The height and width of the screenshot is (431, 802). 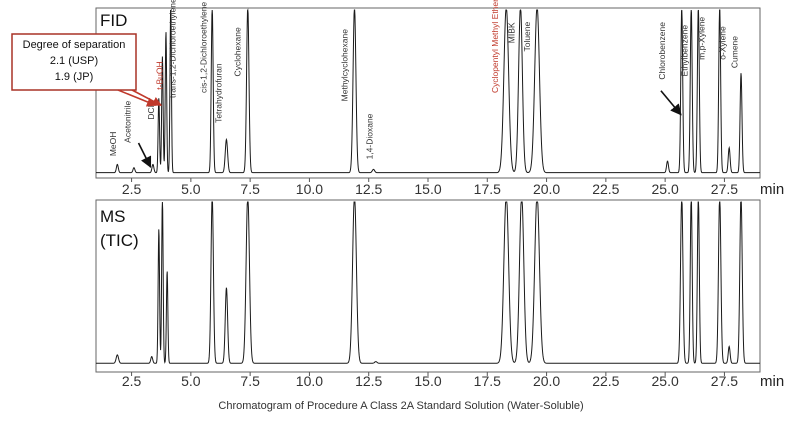 I want to click on peak-label: MeOH, so click(x=113, y=144).